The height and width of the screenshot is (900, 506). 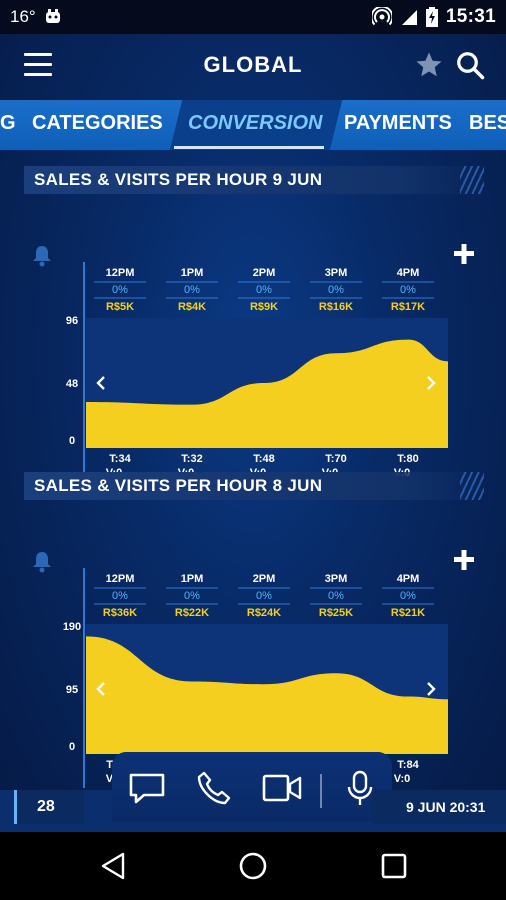 I want to click on datetime-value: 9 JUN 20:31, so click(x=446, y=807).